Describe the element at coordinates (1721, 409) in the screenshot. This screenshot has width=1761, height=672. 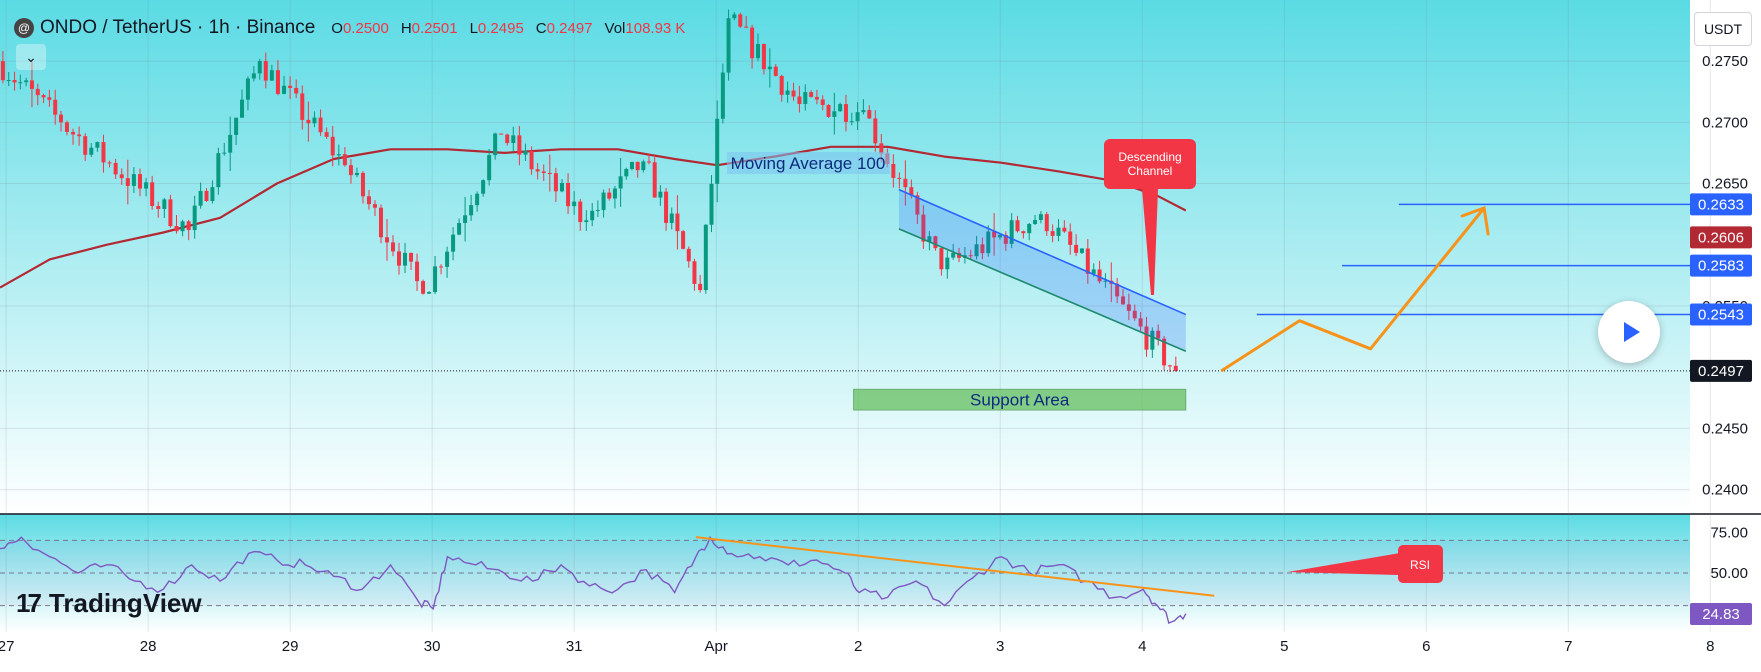
I see `price-badges: 0.2633 0.2606 0.2583 0.2543 0.2497 24.83` at that location.